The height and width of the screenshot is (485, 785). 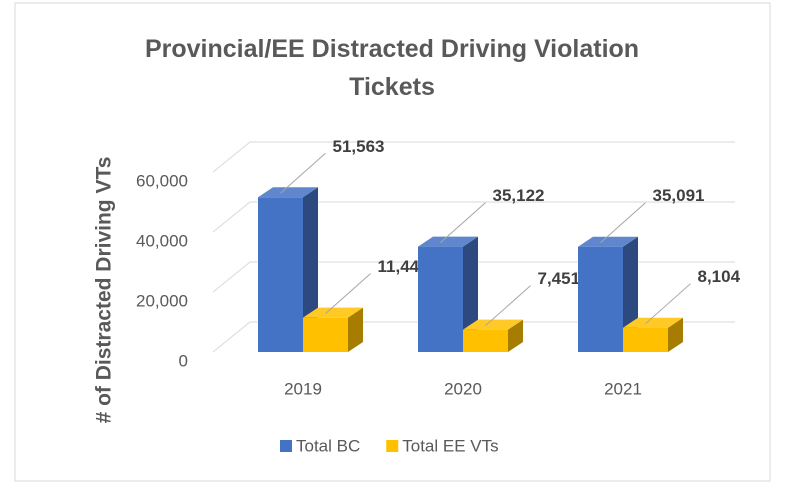 I want to click on legend-label: Total BC, so click(x=328, y=445).